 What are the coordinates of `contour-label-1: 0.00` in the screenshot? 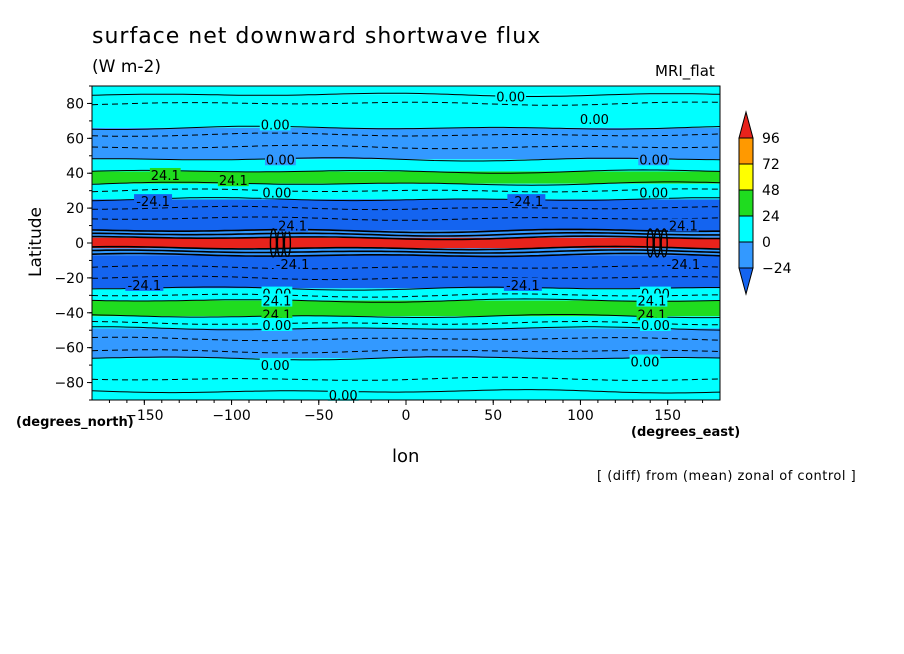 It's located at (275, 125).